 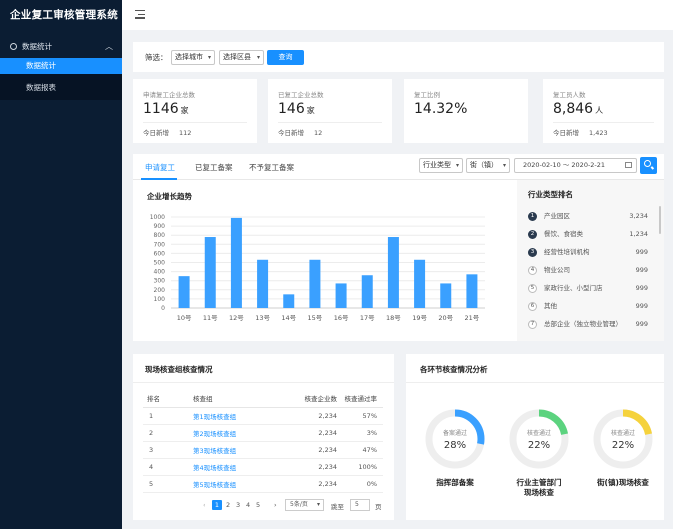 I want to click on tab-apply: 申请复工, so click(x=160, y=167).